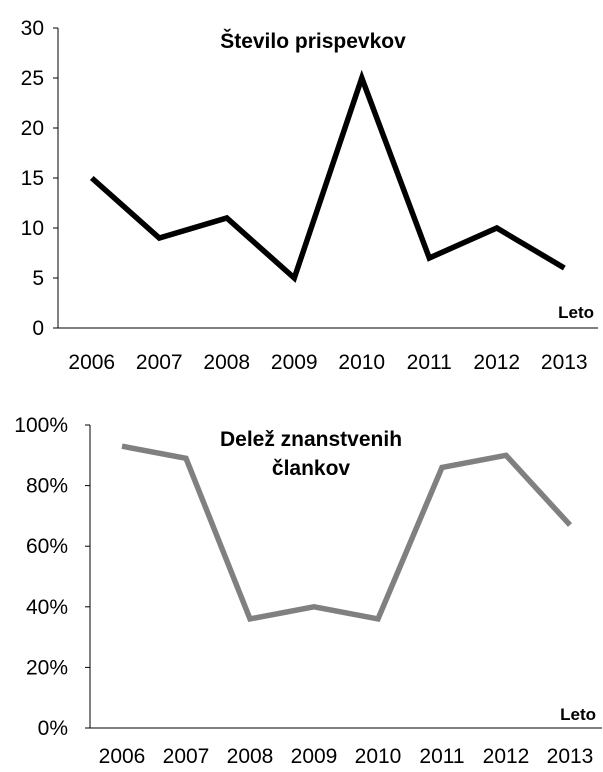  What do you see at coordinates (32, 178) in the screenshot?
I see `y-tick-label: 15` at bounding box center [32, 178].